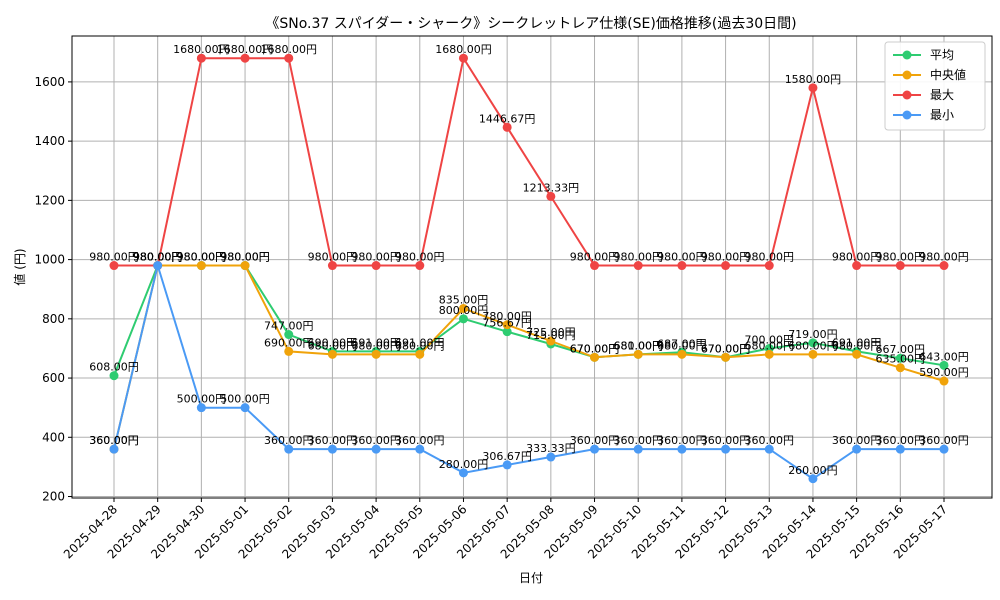 This screenshot has width=1000, height=600. Describe the element at coordinates (935, 86) in the screenshot. I see `legend-box` at that location.